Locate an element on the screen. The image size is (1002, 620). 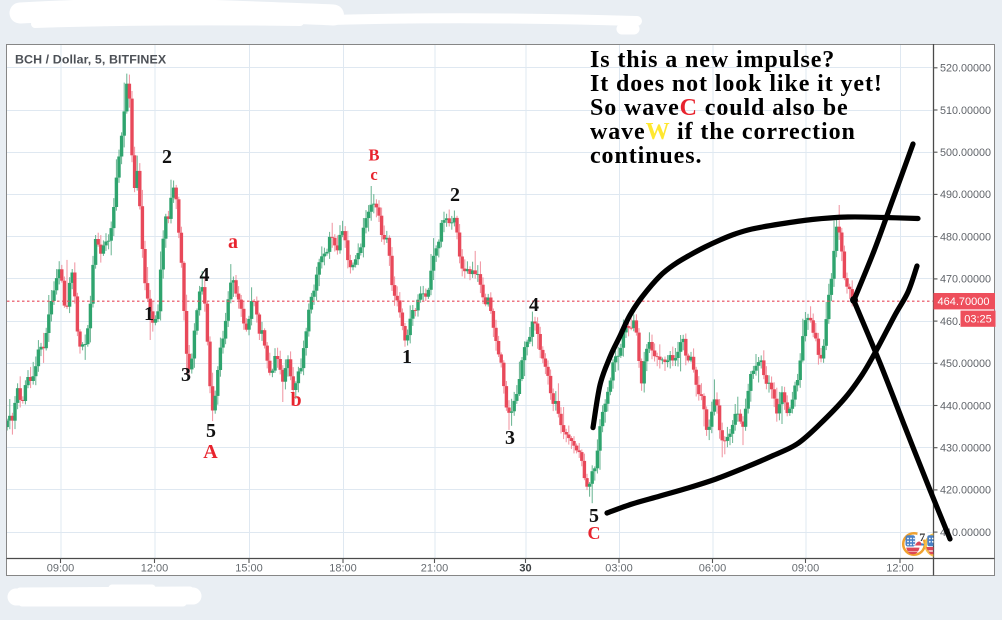
svg-text: 21:00 is located at coordinates (435, 569).